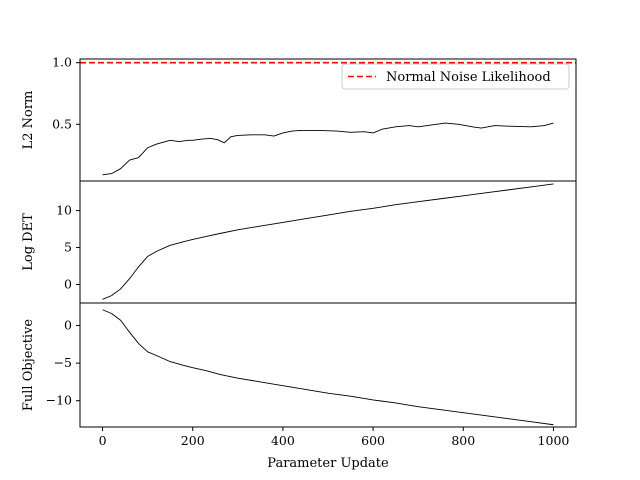 The image size is (640, 480). What do you see at coordinates (62, 62) in the screenshot?
I see `y-tick-label: 1.0` at bounding box center [62, 62].